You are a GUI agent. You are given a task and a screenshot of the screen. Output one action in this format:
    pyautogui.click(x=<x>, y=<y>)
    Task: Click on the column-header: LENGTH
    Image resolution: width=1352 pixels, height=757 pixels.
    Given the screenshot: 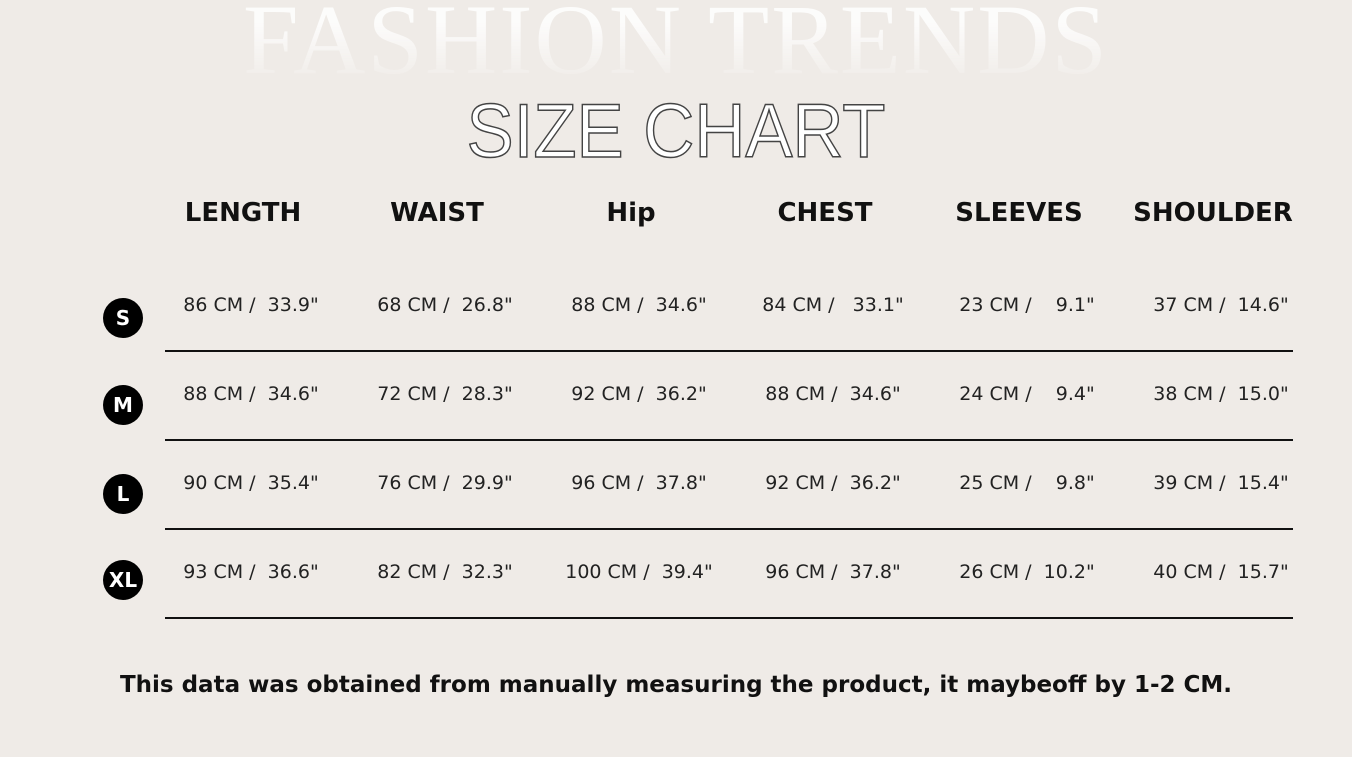 What is the action you would take?
    pyautogui.click(x=243, y=213)
    